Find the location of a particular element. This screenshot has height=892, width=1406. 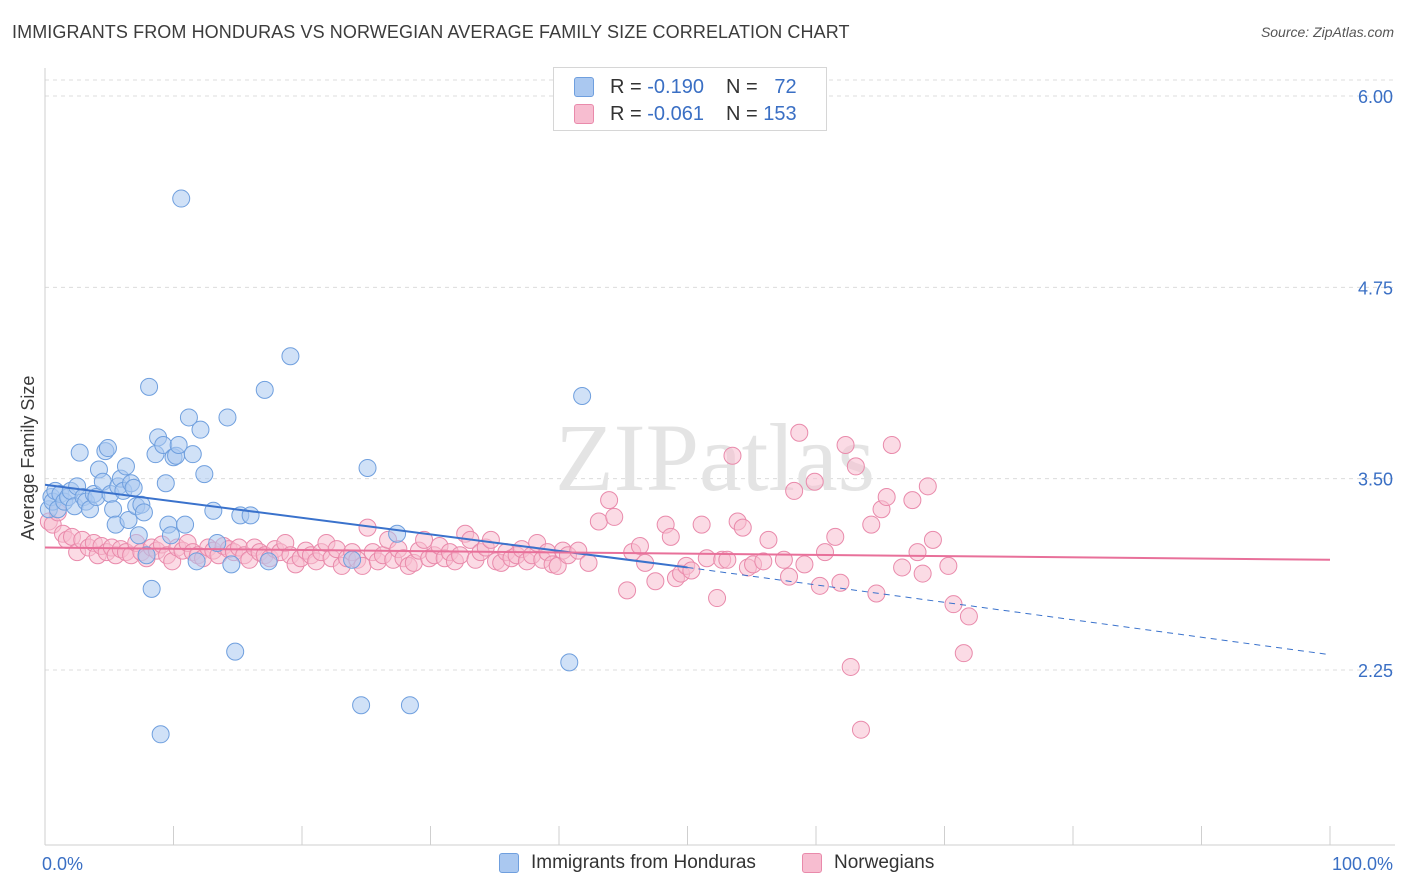

bottom-legend-label: Immigrants from Honduras is located at coordinates (643, 862).